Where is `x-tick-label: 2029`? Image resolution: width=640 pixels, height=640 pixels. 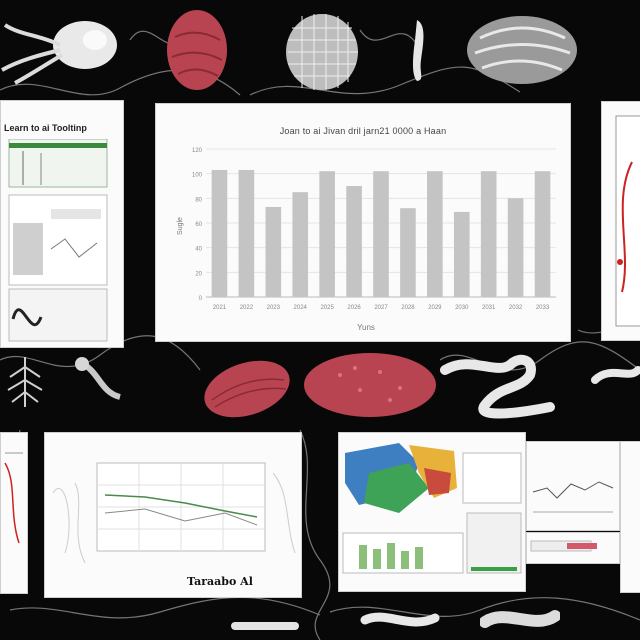
x-tick-label: 2029 is located at coordinates (435, 308).